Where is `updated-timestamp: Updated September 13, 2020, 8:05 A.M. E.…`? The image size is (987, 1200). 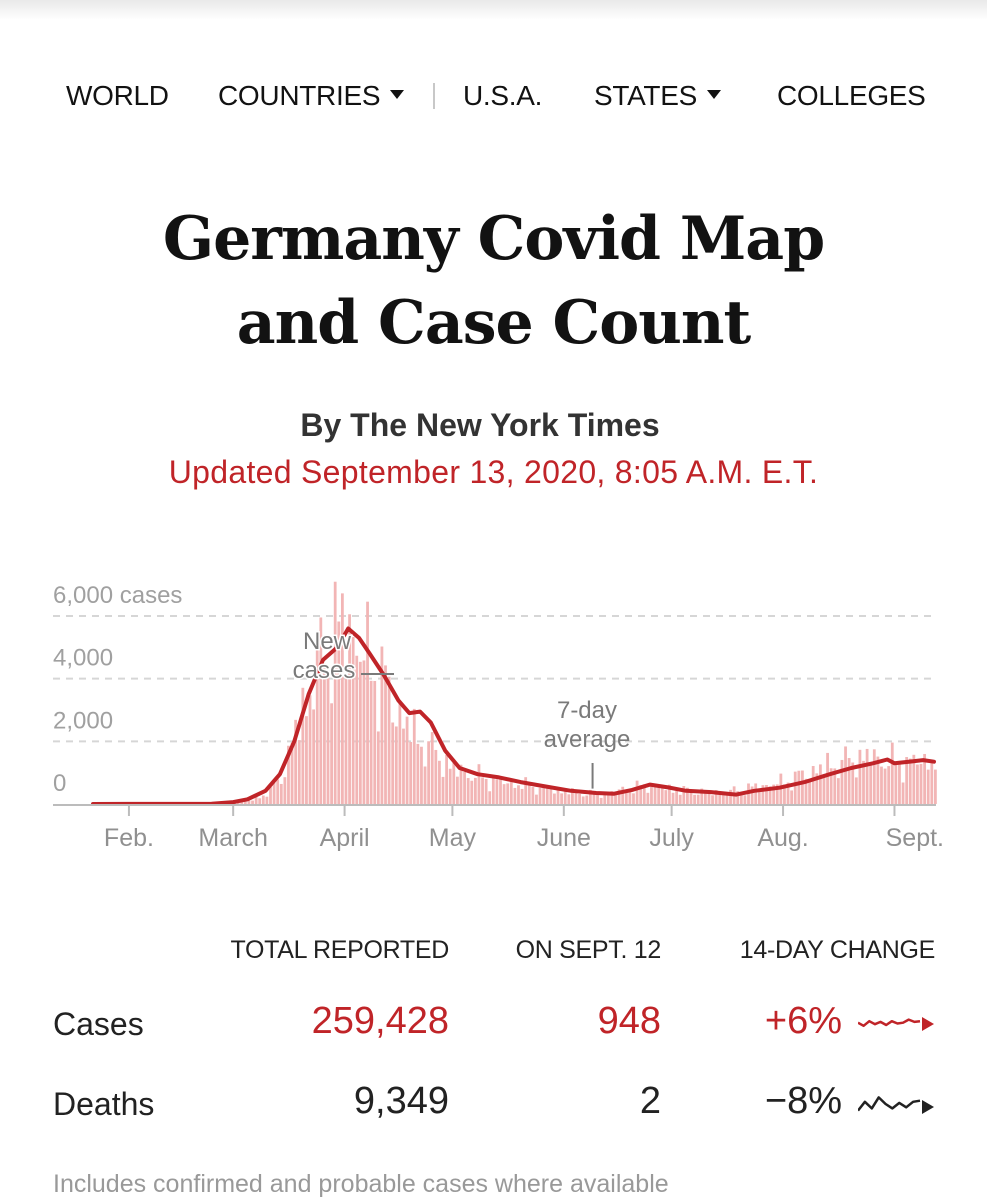
updated-timestamp: Updated September 13, 2020, 8:05 A.M. E.… is located at coordinates (493, 472).